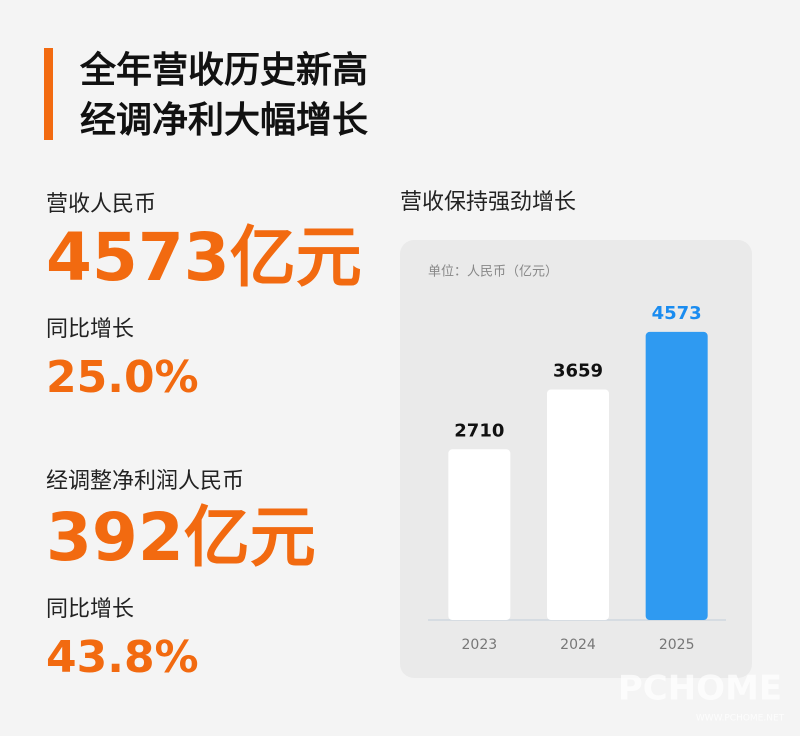 This screenshot has width=800, height=736. What do you see at coordinates (145, 481) in the screenshot?
I see `stat-label: 经调整净利润人民币` at bounding box center [145, 481].